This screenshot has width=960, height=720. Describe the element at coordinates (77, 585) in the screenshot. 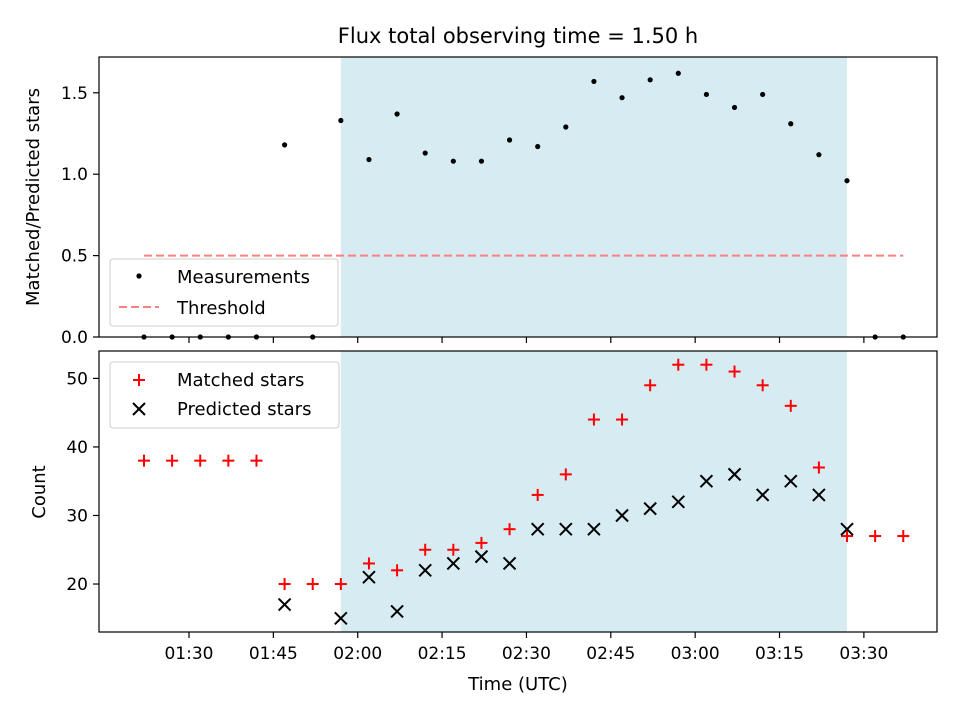

I see `y-tick-label: 20` at that location.